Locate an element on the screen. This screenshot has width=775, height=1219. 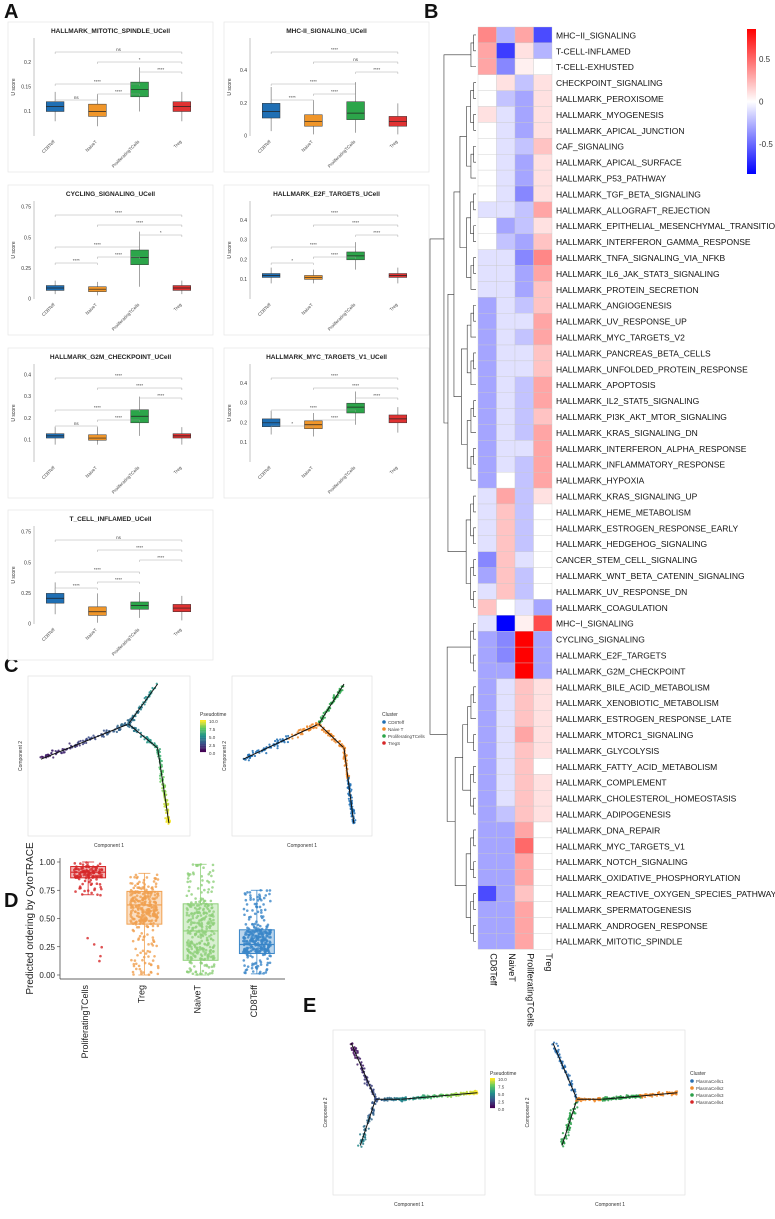
heatmap-row-label: HALLMARK_KRAS_SIGNALING_UP is located at coordinates (627, 497).